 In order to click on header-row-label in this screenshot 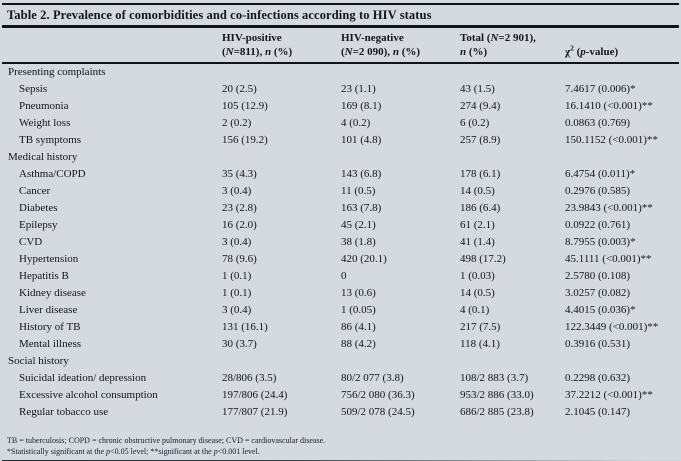, I will do `click(112, 46)`.